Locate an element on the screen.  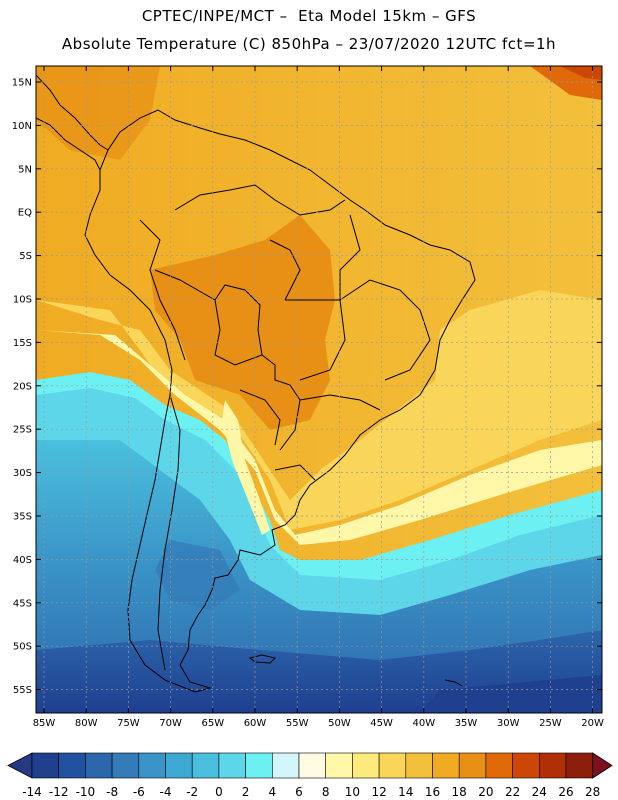
lat-label: 35S is located at coordinates (22, 517).